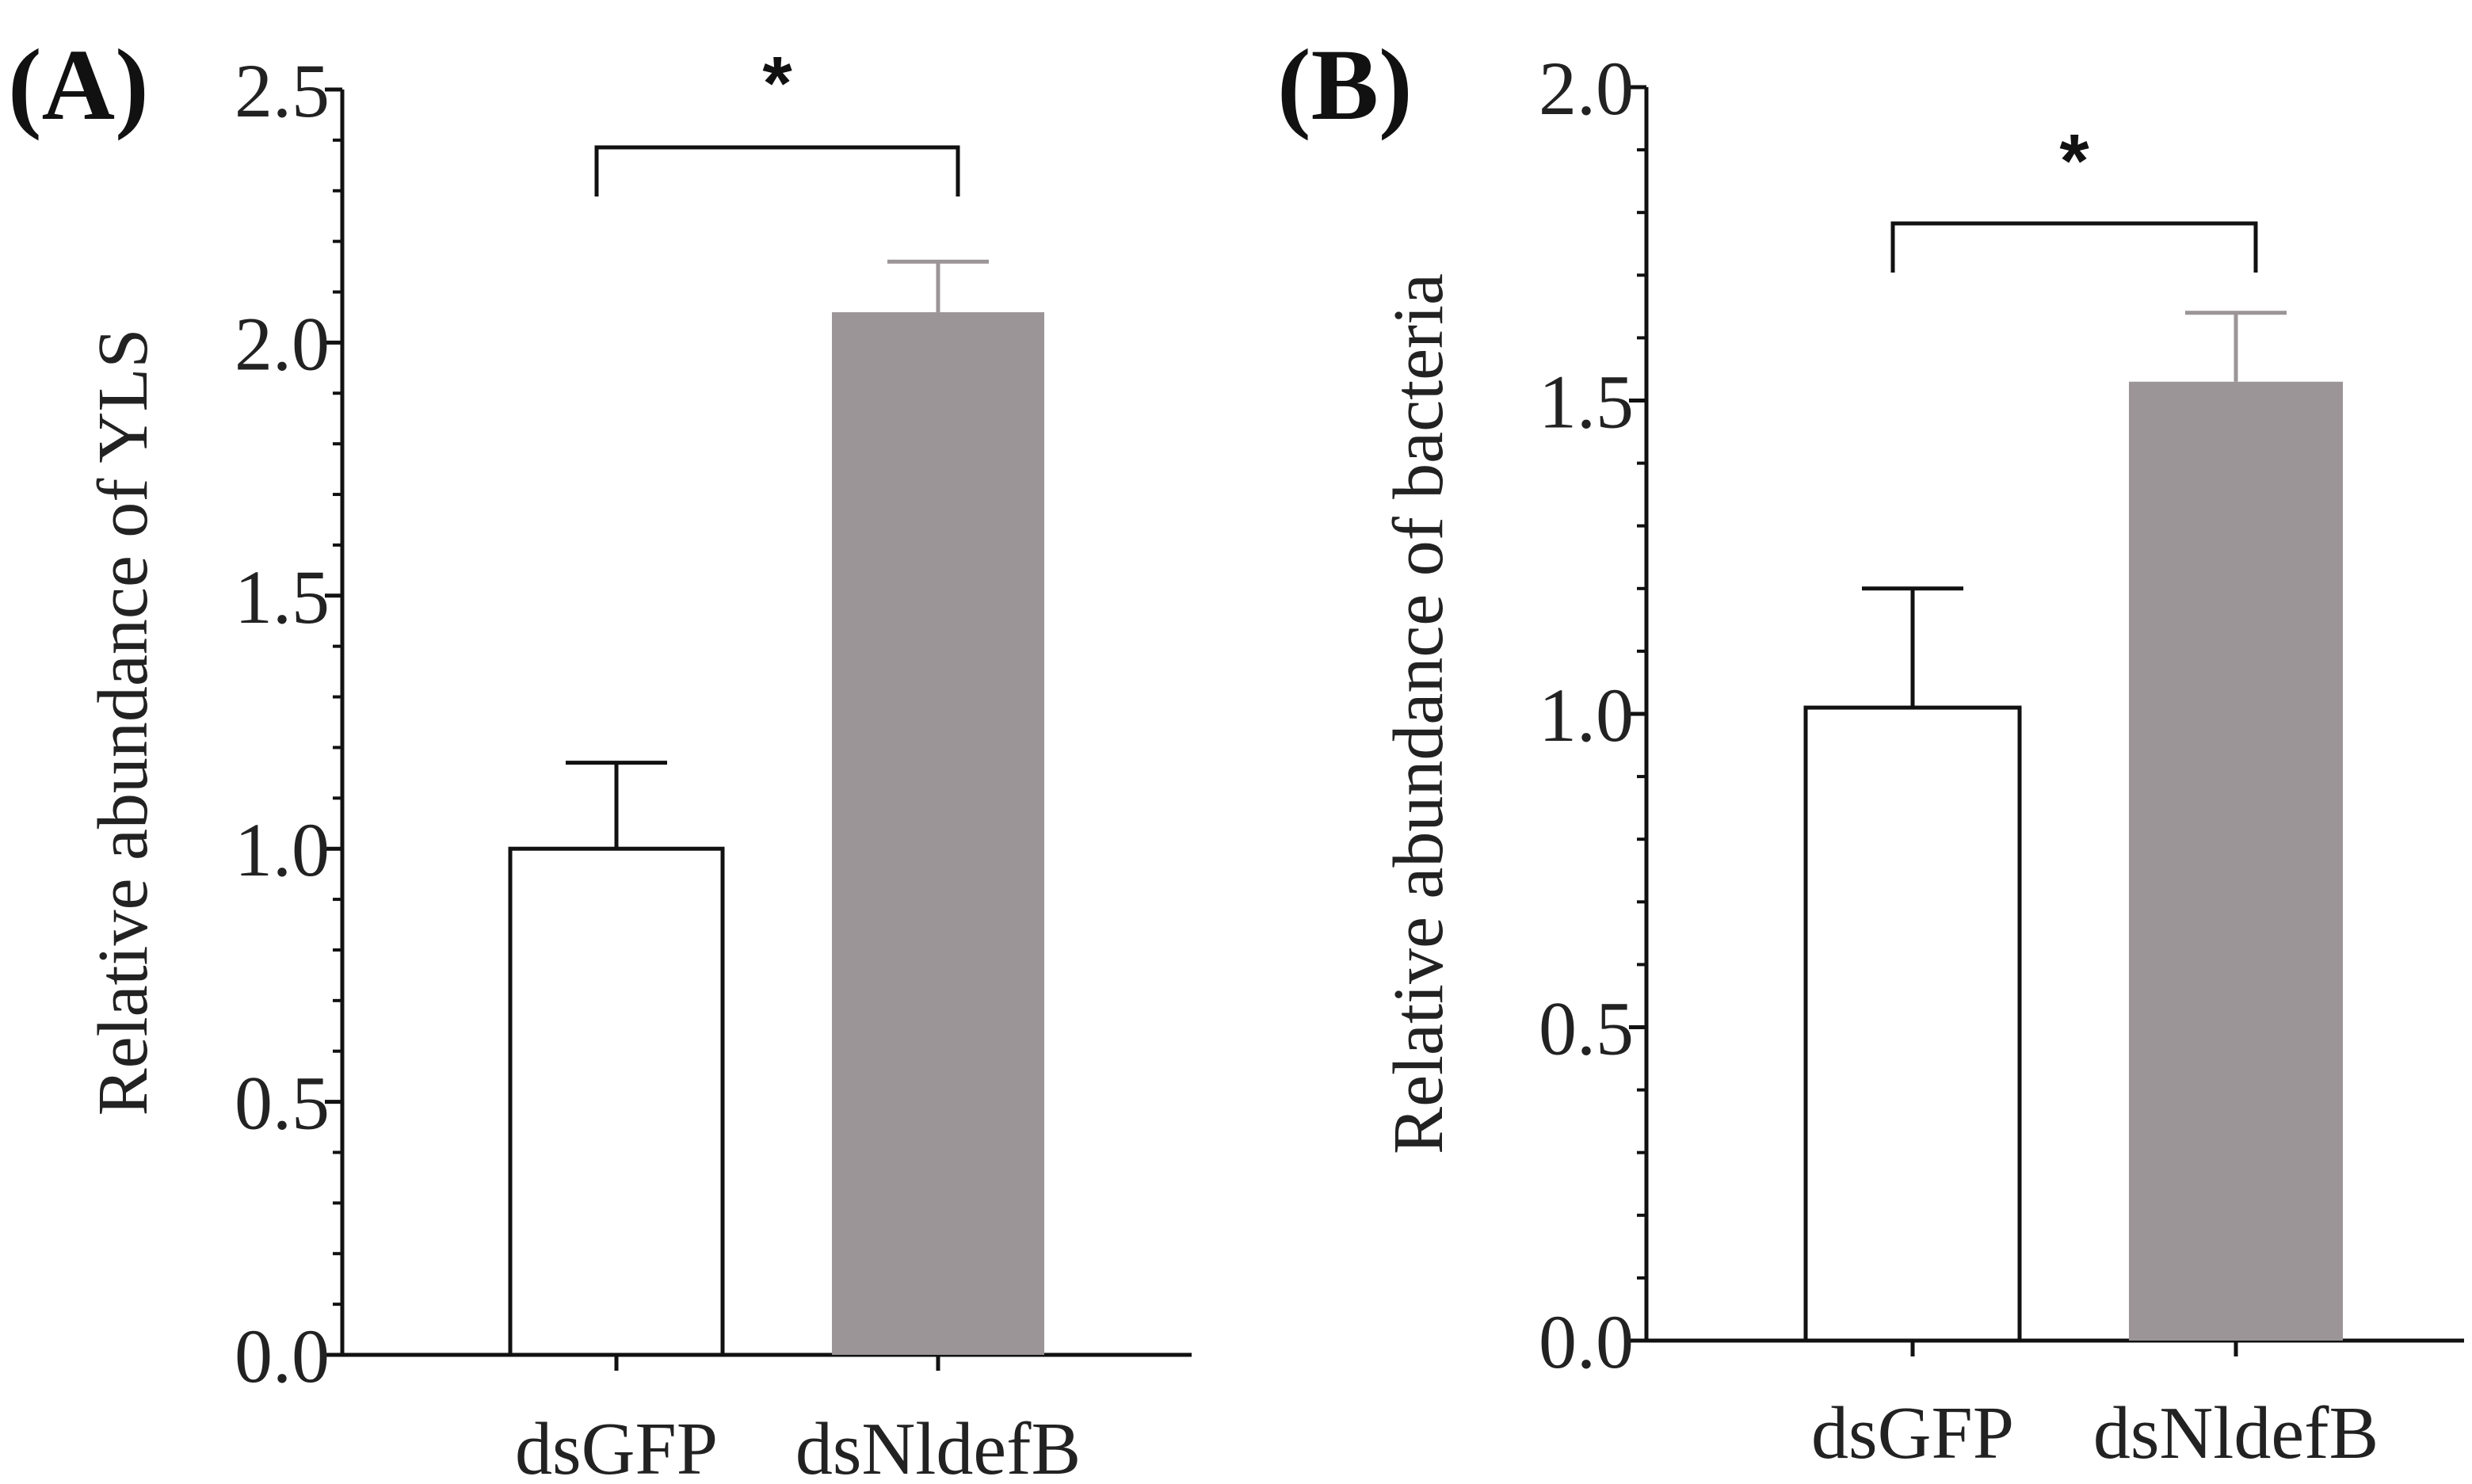  What do you see at coordinates (123, 722) in the screenshot?
I see `y-axis-title: Relative abundance of YLS` at bounding box center [123, 722].